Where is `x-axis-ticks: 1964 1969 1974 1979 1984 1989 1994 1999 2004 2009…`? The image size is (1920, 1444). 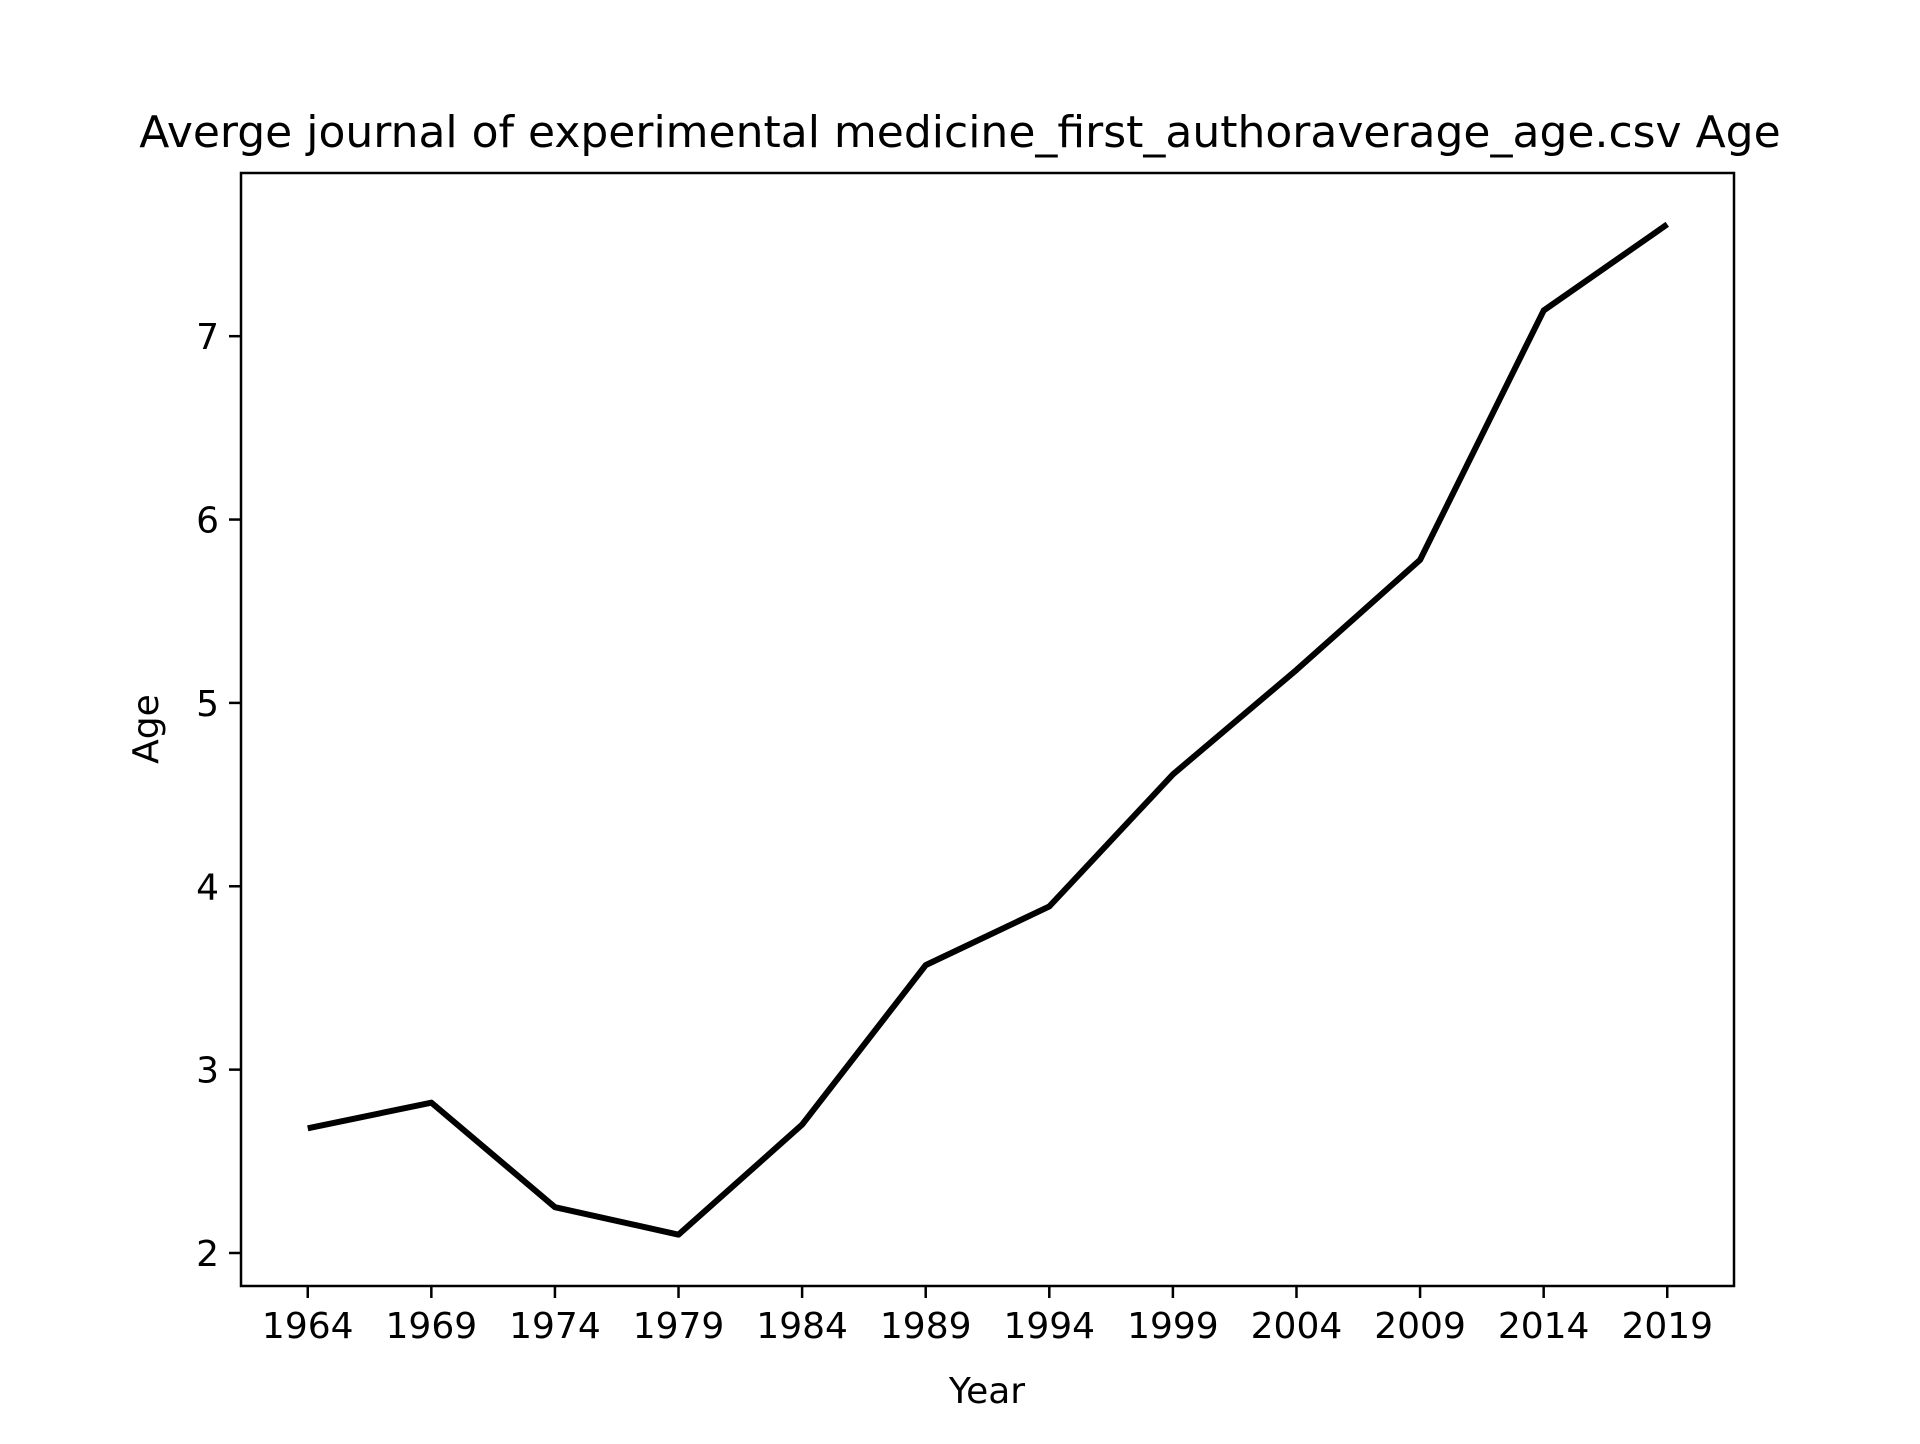
x-axis-ticks: 1964 1969 1974 1979 1984 1989 1994 1999 2004 2009… is located at coordinates (987, 1316).